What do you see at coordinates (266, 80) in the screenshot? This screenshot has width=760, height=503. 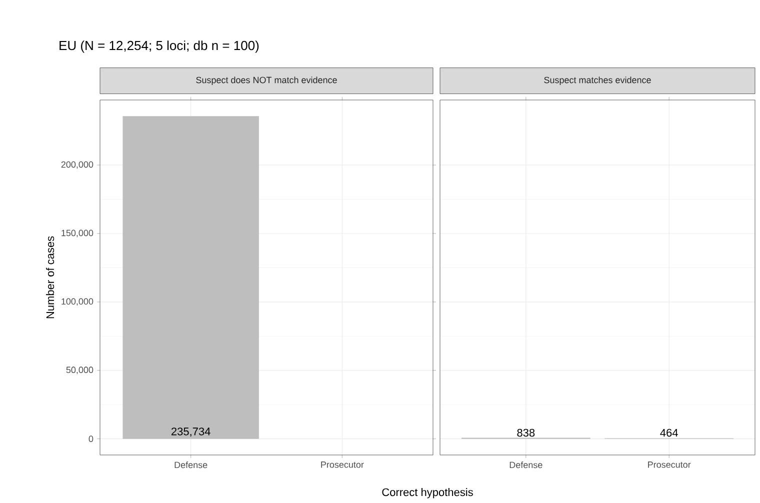 I see `chart-subtitle: Suspect does NOT match evidence` at bounding box center [266, 80].